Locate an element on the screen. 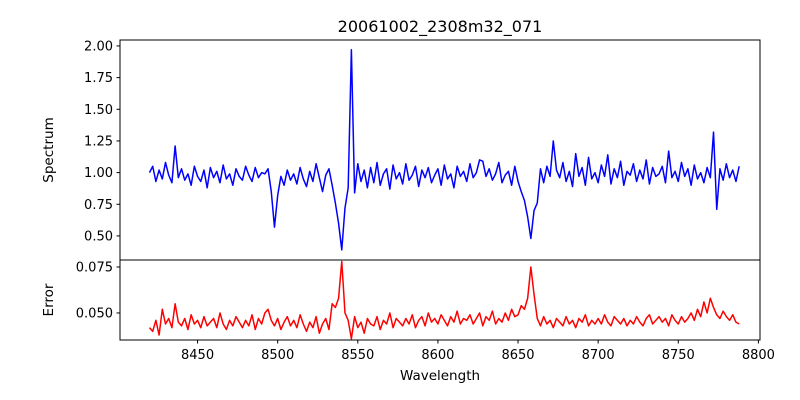 This screenshot has width=800, height=400. x-tick-label: 8700 is located at coordinates (598, 355).